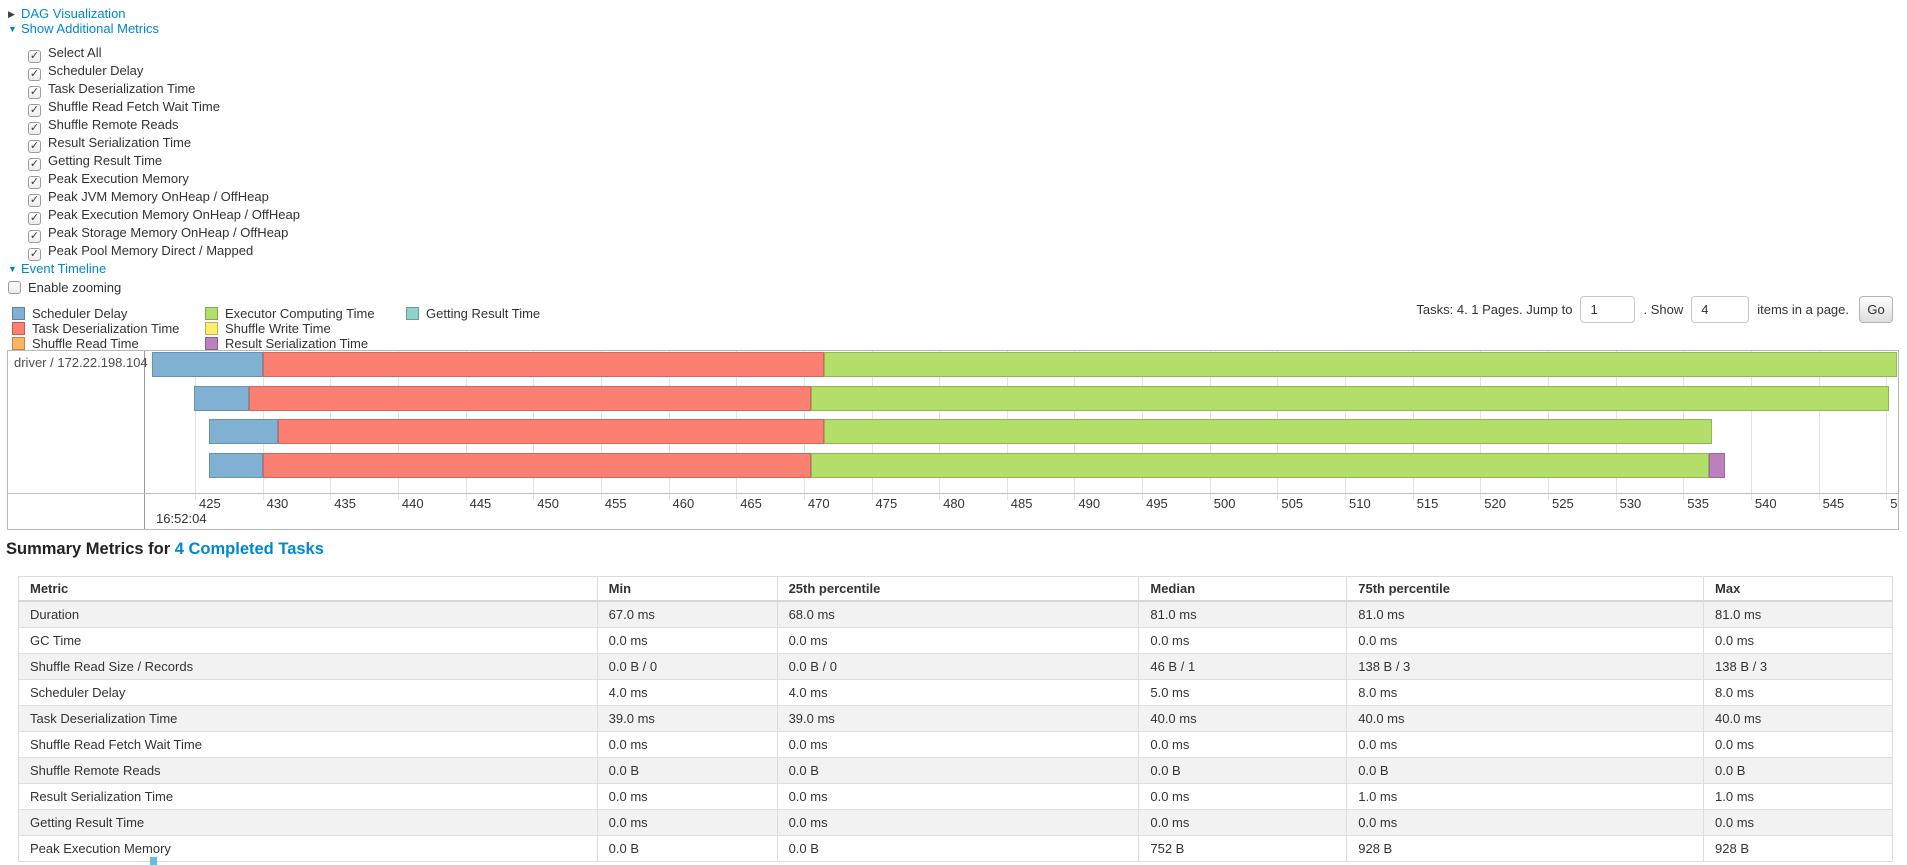 The height and width of the screenshot is (865, 1907). I want to click on cutoff-element-bottom, so click(153, 861).